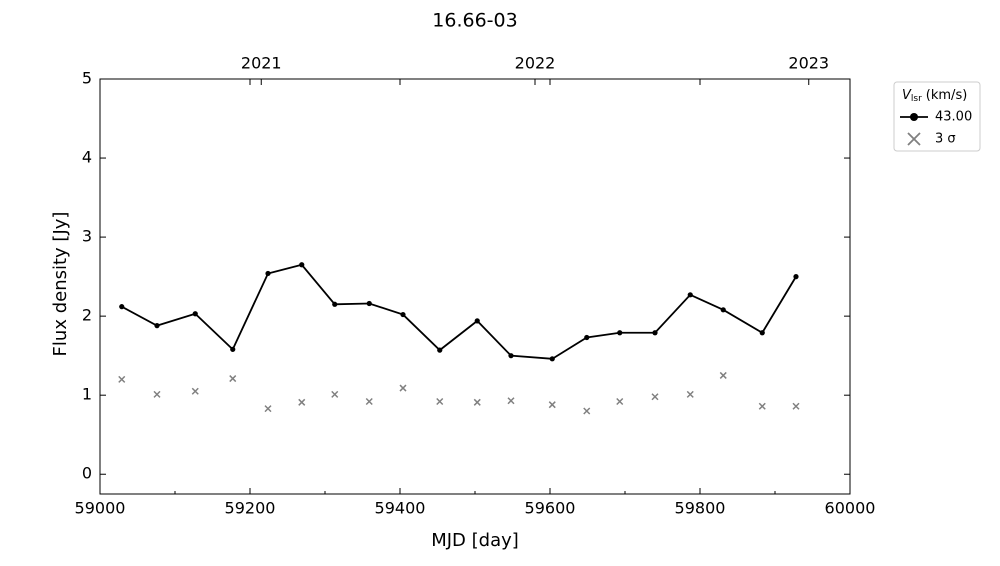  I want to click on legend-title-symbol: V, so click(907, 95).